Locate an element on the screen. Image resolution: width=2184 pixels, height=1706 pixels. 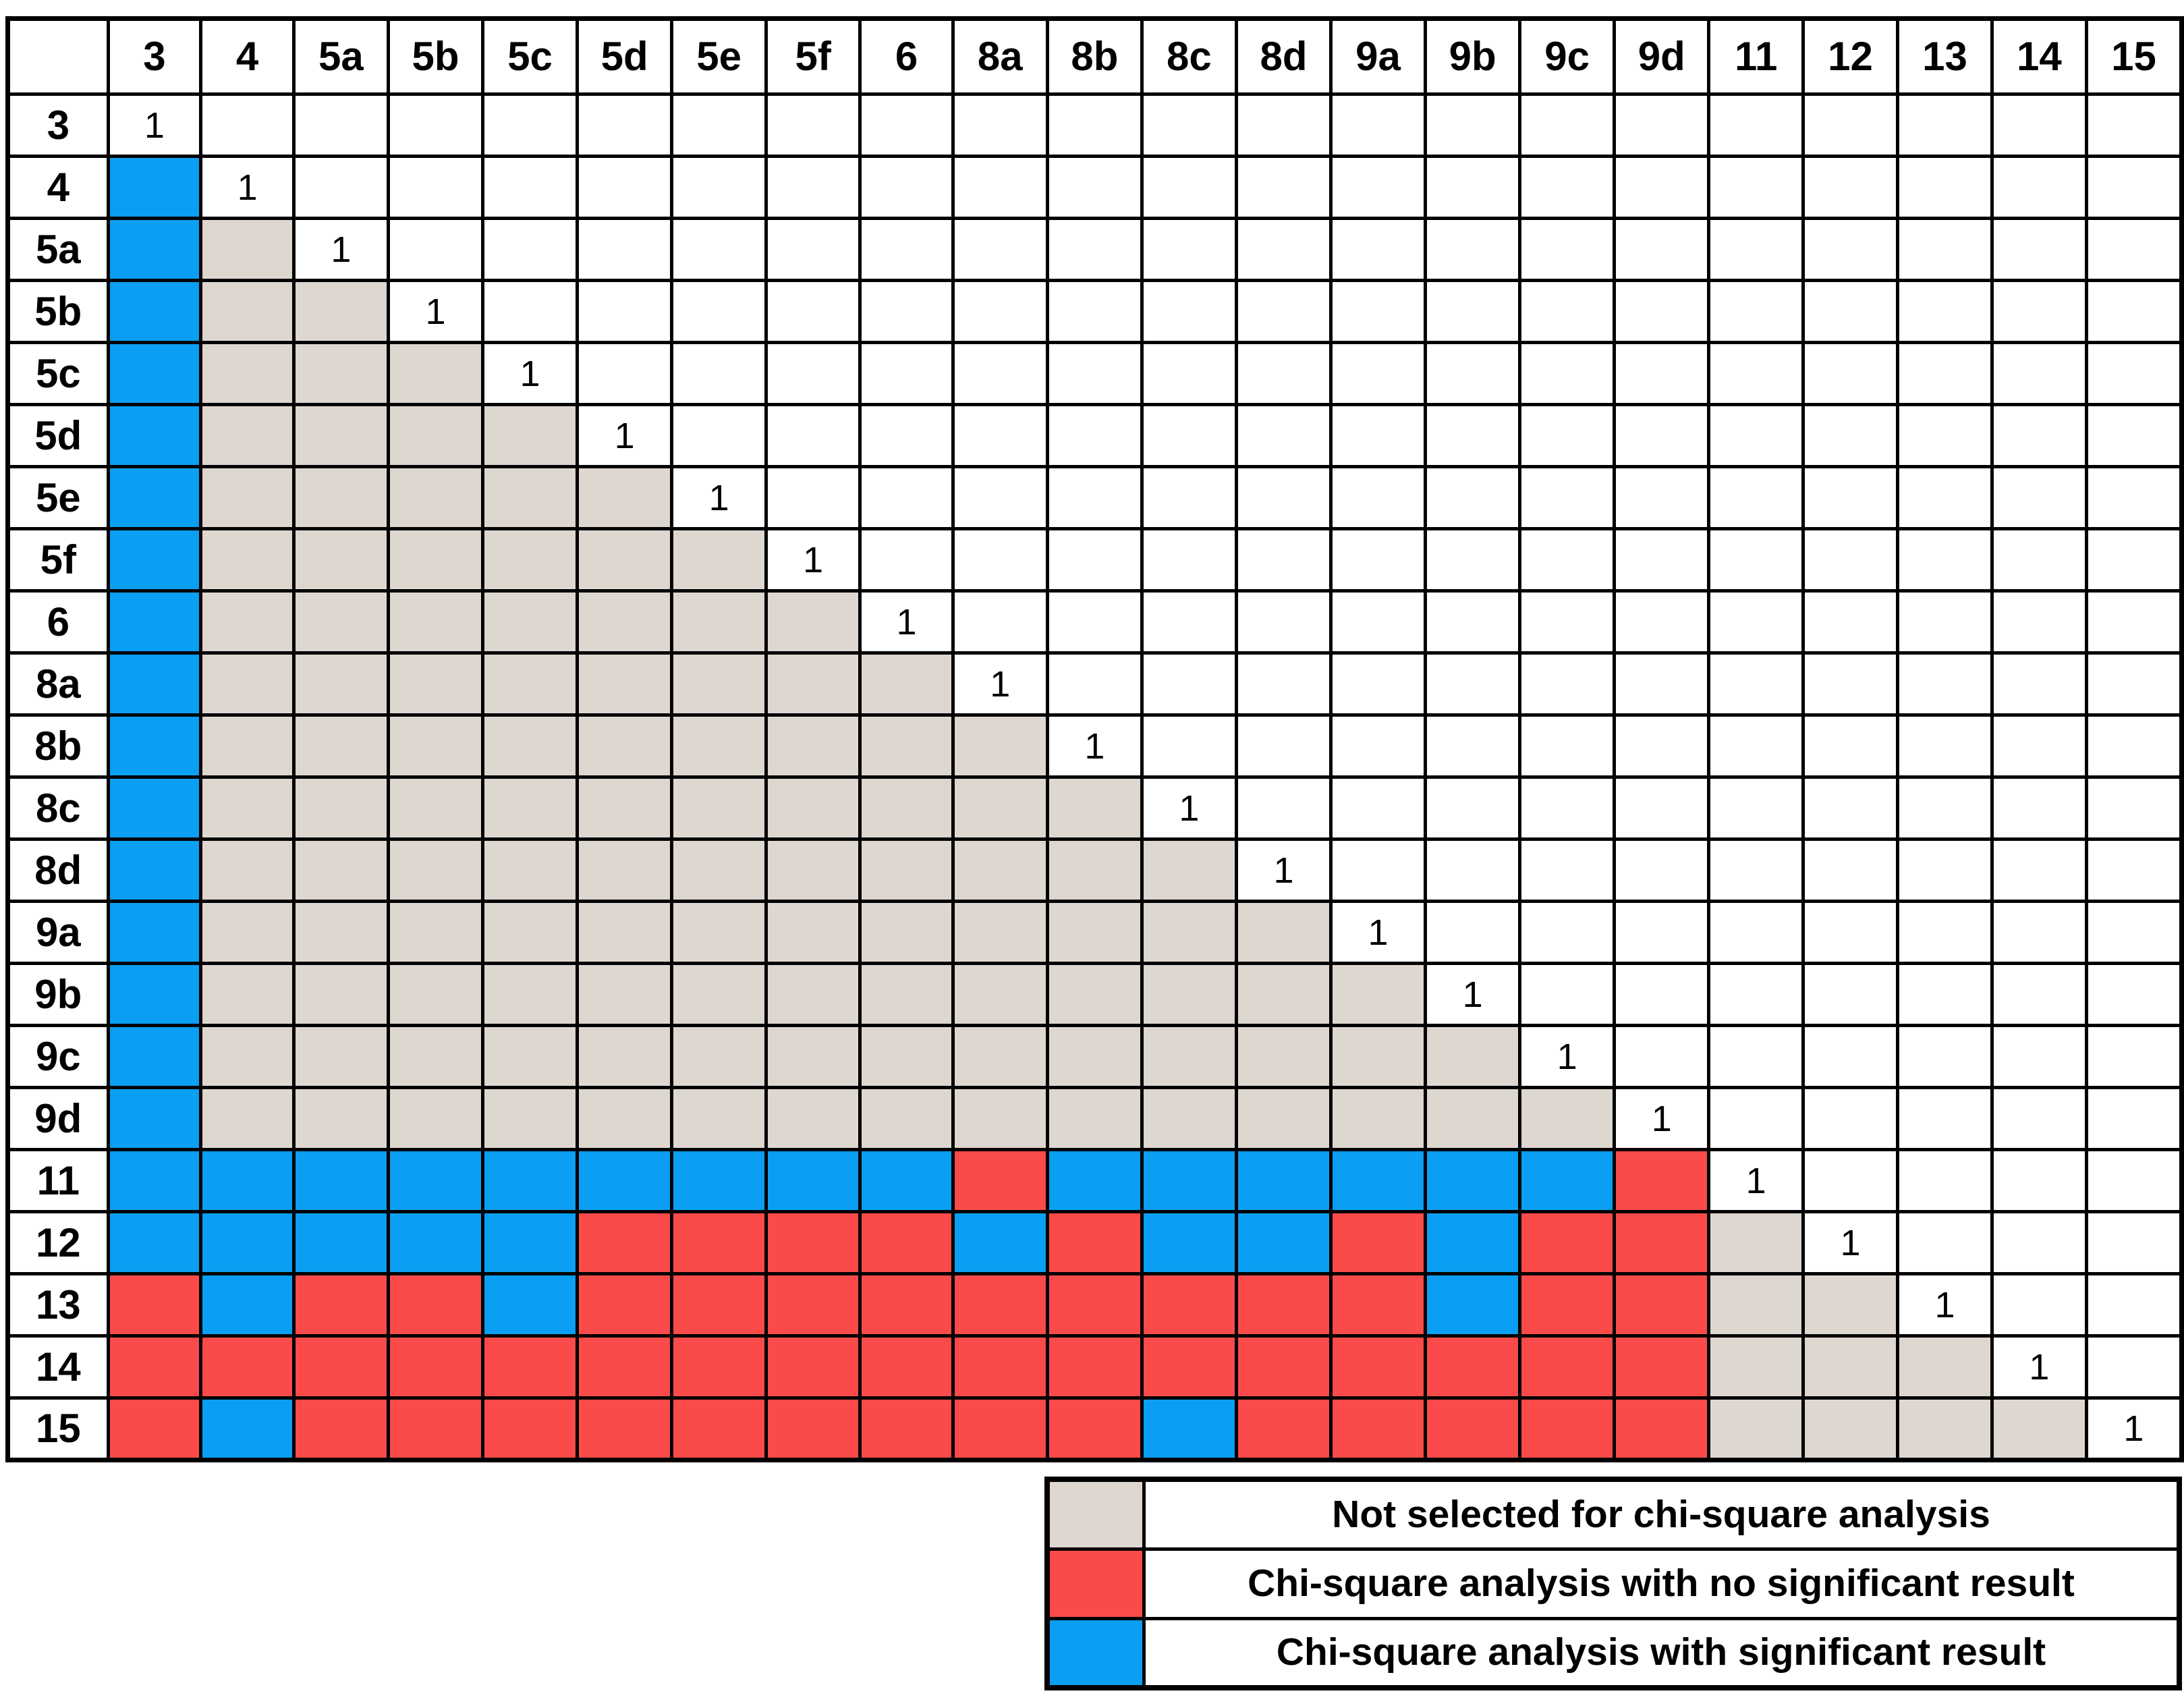
cell-6-5e is located at coordinates (719, 622).